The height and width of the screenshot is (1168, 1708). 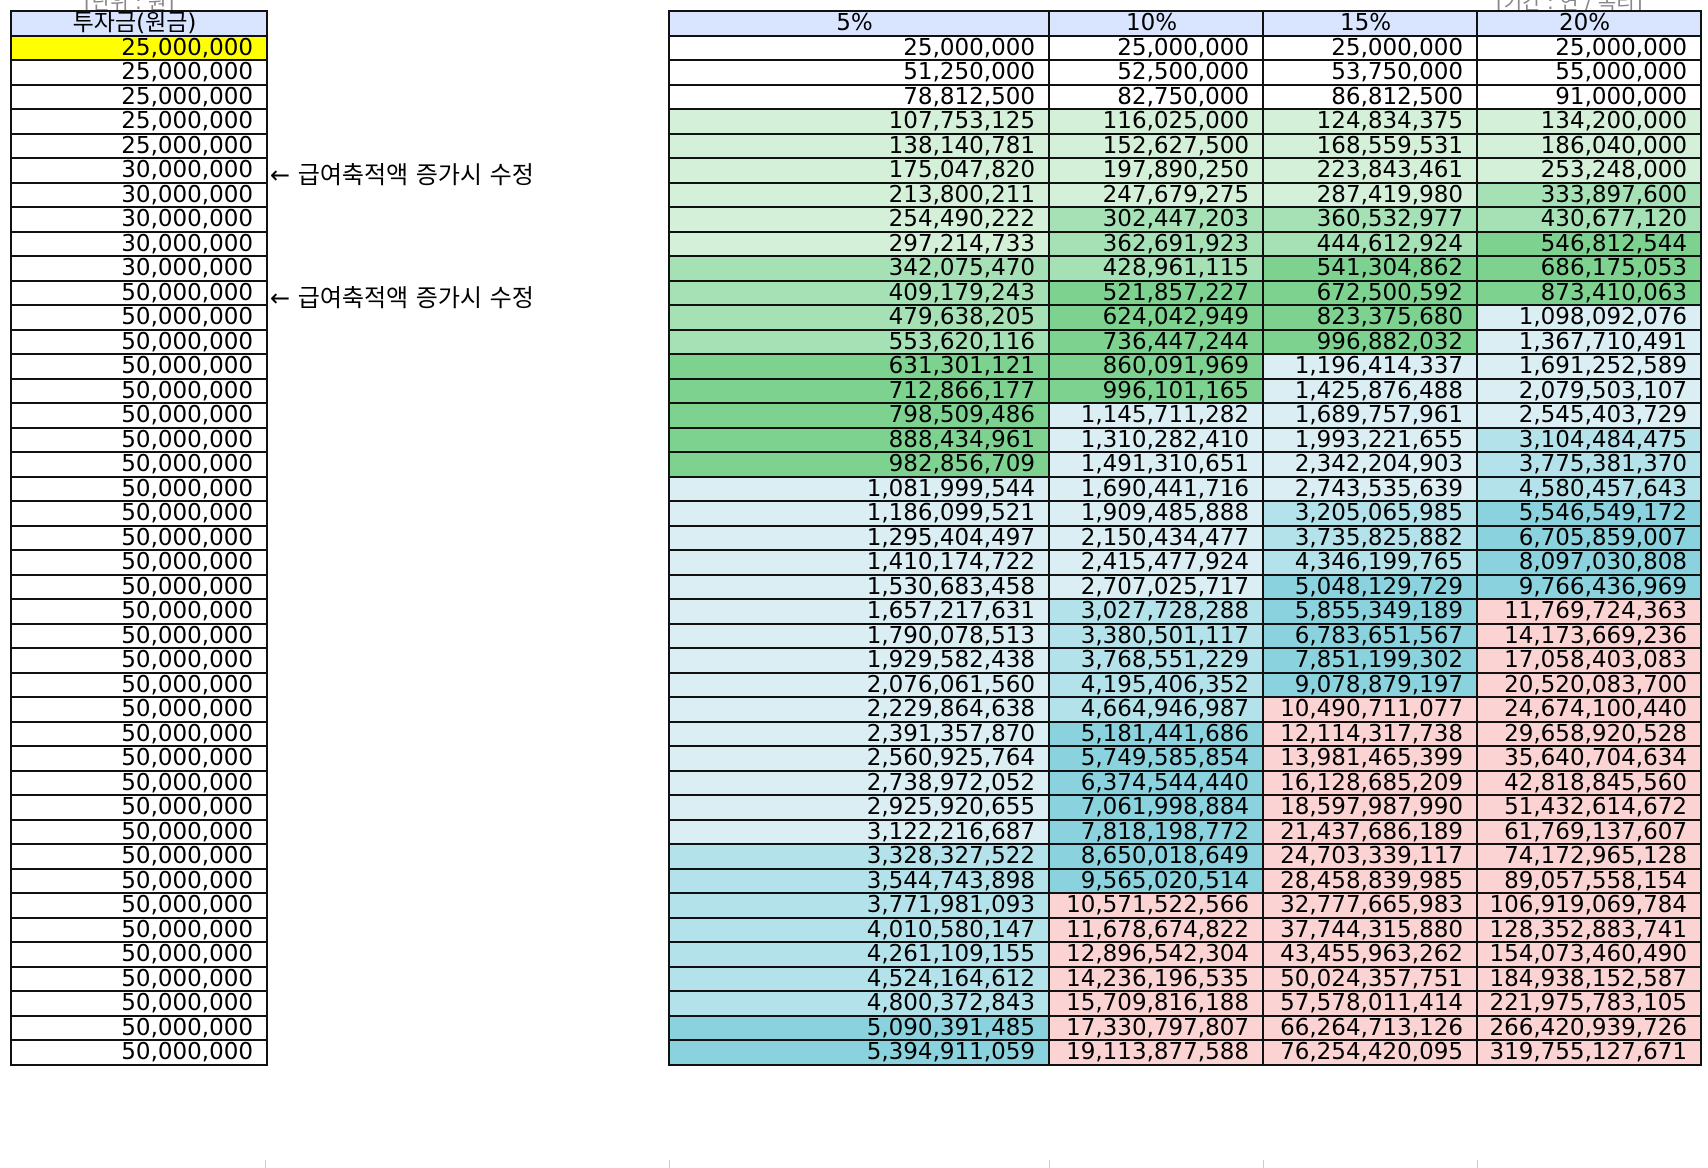 I want to click on value-cell: 4,346,199,765, so click(x=1370, y=562).